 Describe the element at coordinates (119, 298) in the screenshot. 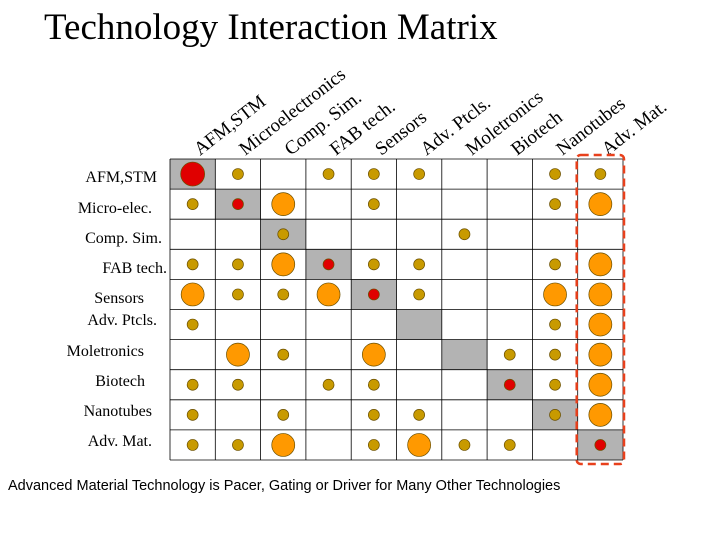

I see `row-label: Sensors` at that location.